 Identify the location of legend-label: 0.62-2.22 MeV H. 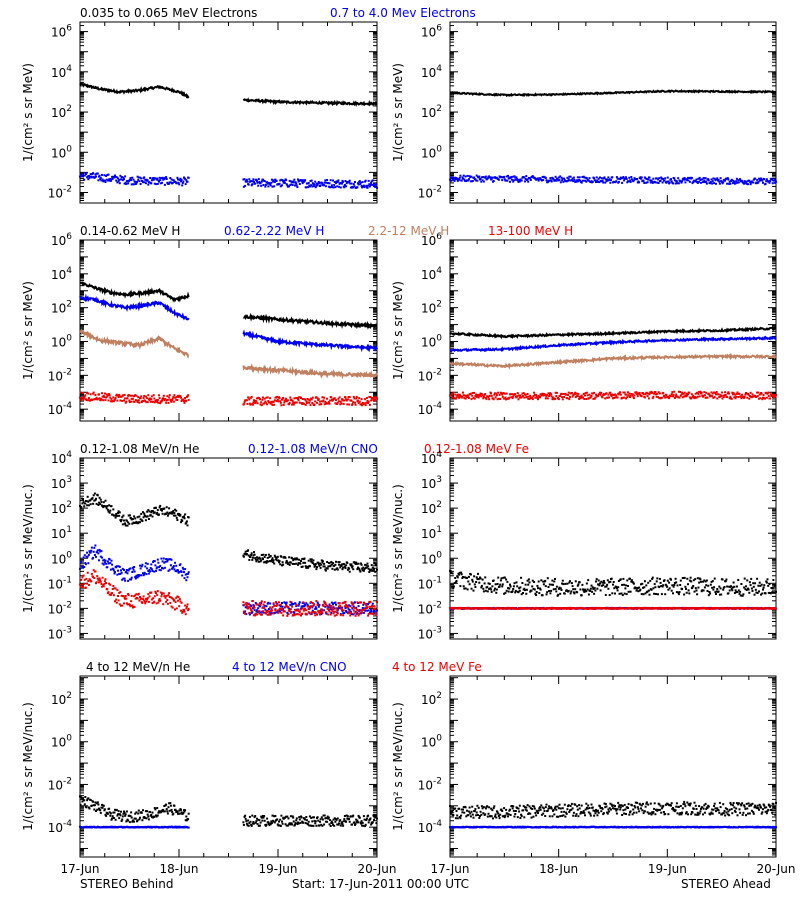
(274, 231).